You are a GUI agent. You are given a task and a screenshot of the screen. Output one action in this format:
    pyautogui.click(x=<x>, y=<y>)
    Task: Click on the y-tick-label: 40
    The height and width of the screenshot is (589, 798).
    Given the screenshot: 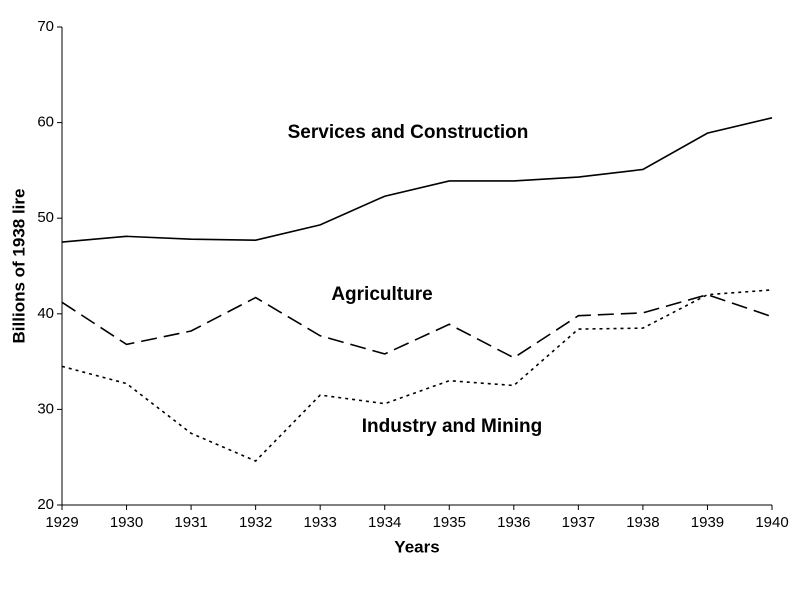 What is the action you would take?
    pyautogui.click(x=45, y=313)
    